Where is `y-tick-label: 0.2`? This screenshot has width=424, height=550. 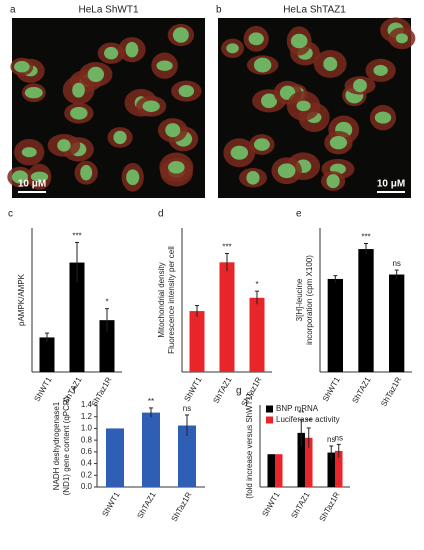 y-tick-label: 0.2 is located at coordinates (87, 474).